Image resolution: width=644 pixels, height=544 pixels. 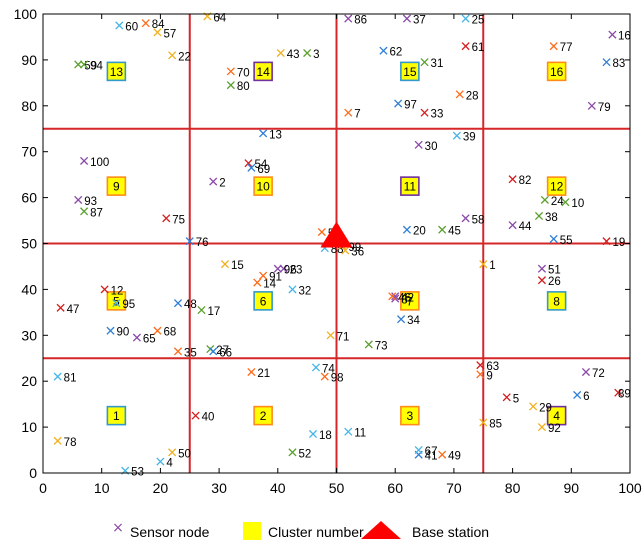 I want to click on x-tick-label: 70, so click(x=454, y=488).